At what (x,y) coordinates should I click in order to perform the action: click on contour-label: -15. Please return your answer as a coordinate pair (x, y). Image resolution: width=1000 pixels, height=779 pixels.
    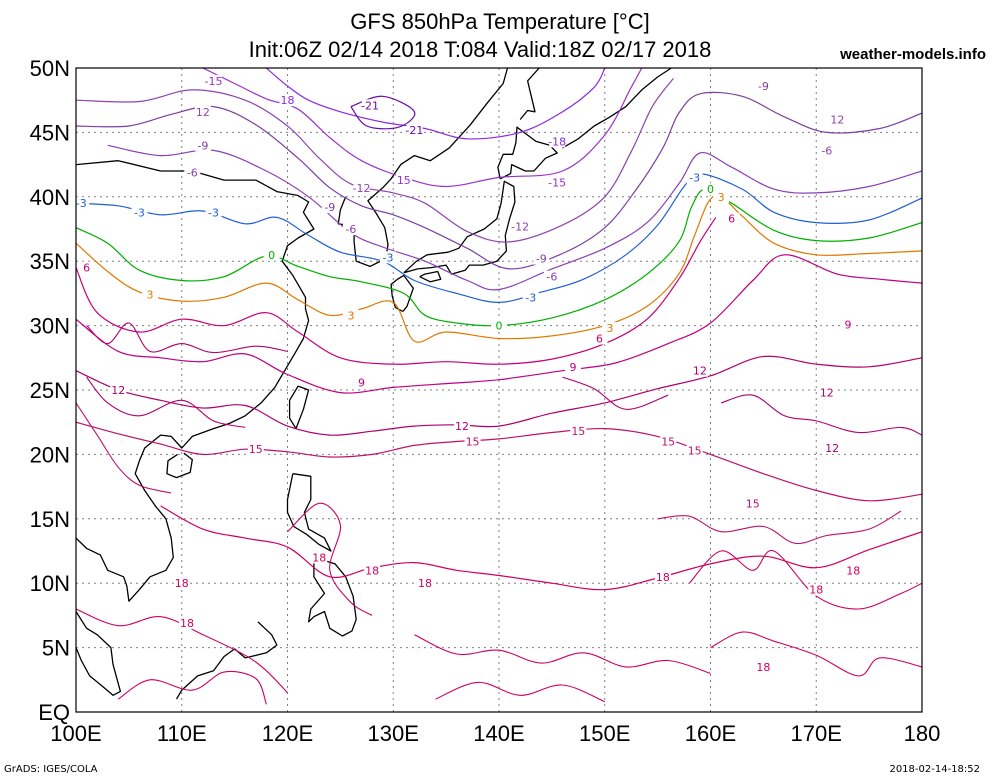
    Looking at the image, I should click on (213, 81).